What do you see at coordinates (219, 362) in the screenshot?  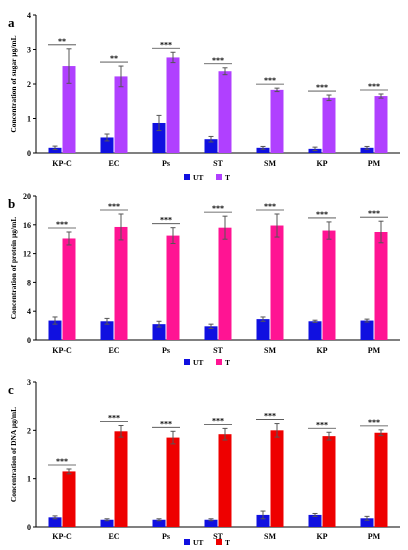 I see `legend-swatch-t` at bounding box center [219, 362].